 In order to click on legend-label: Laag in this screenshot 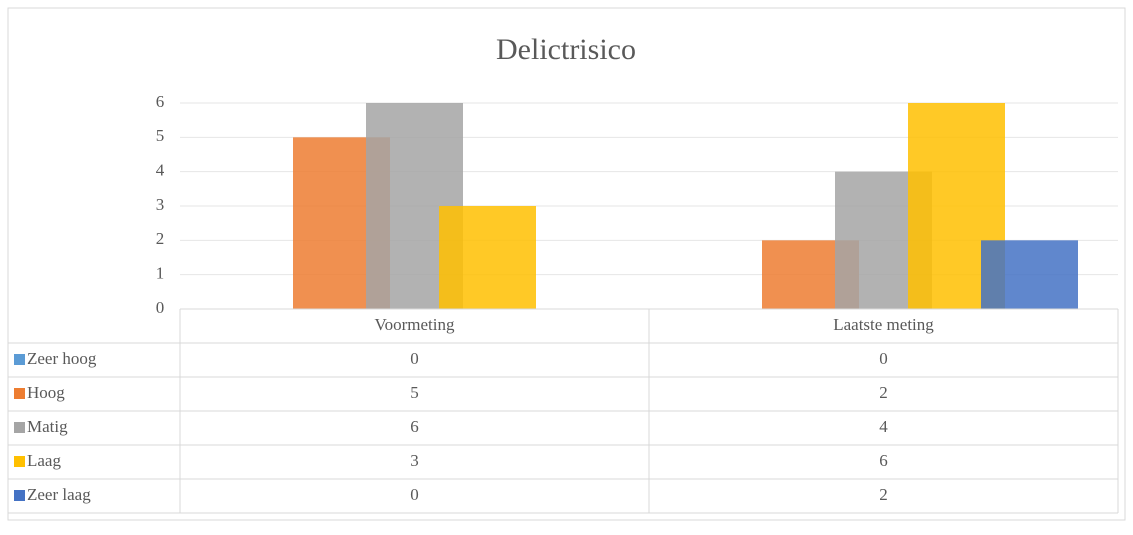, I will do `click(44, 460)`.